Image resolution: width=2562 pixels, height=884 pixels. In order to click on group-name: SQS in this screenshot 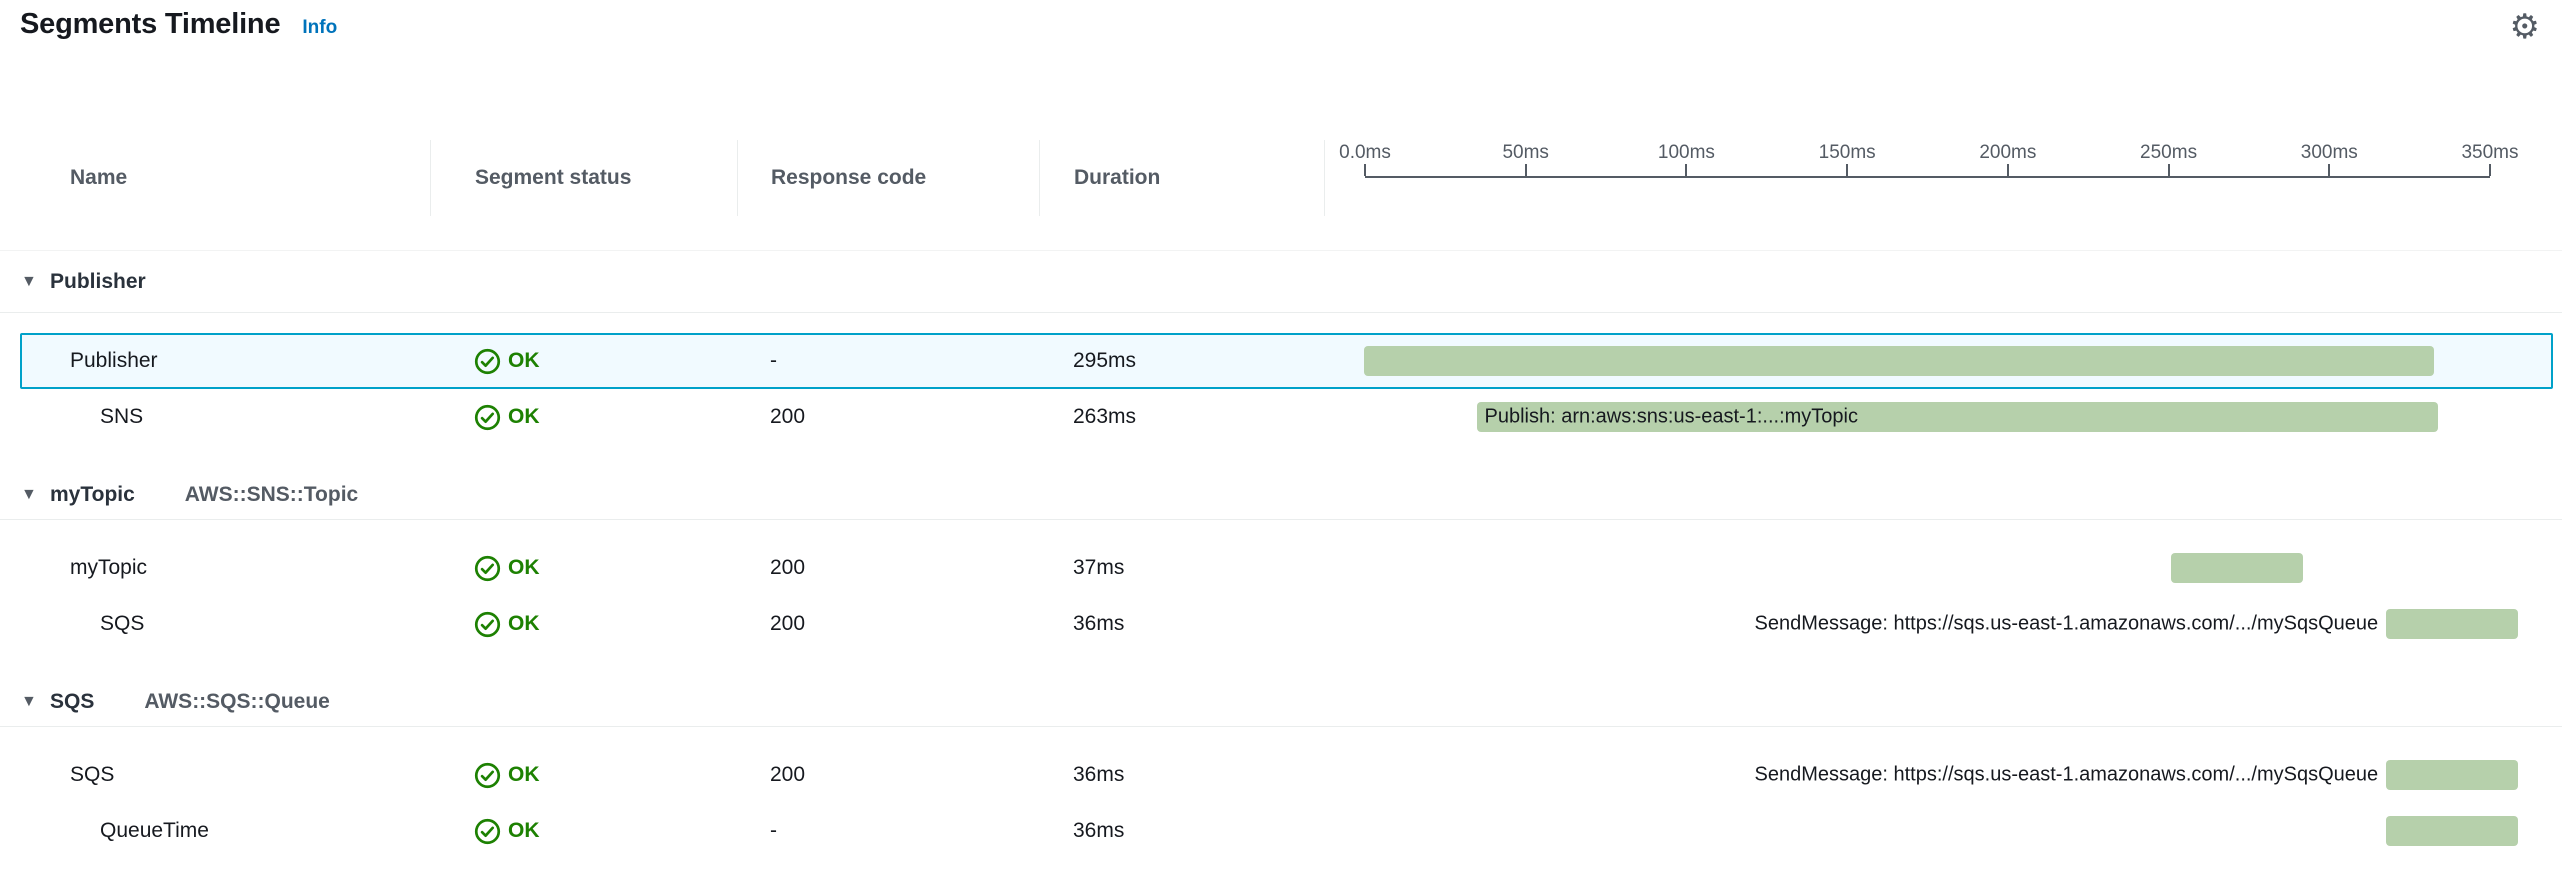, I will do `click(72, 701)`.